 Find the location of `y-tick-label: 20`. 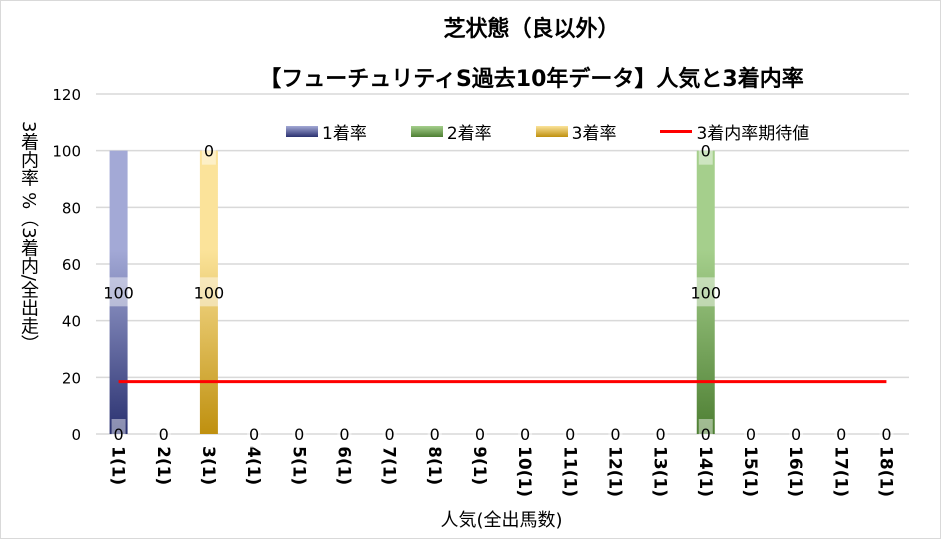

y-tick-label: 20 is located at coordinates (71, 378).